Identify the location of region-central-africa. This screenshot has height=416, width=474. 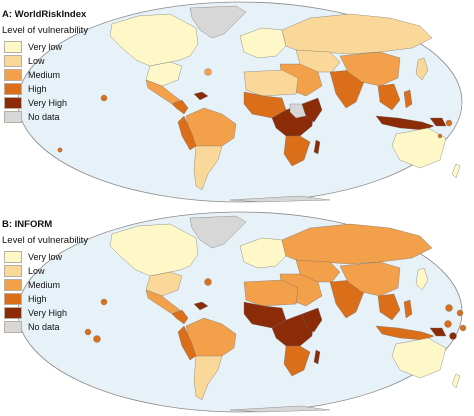
(293, 330).